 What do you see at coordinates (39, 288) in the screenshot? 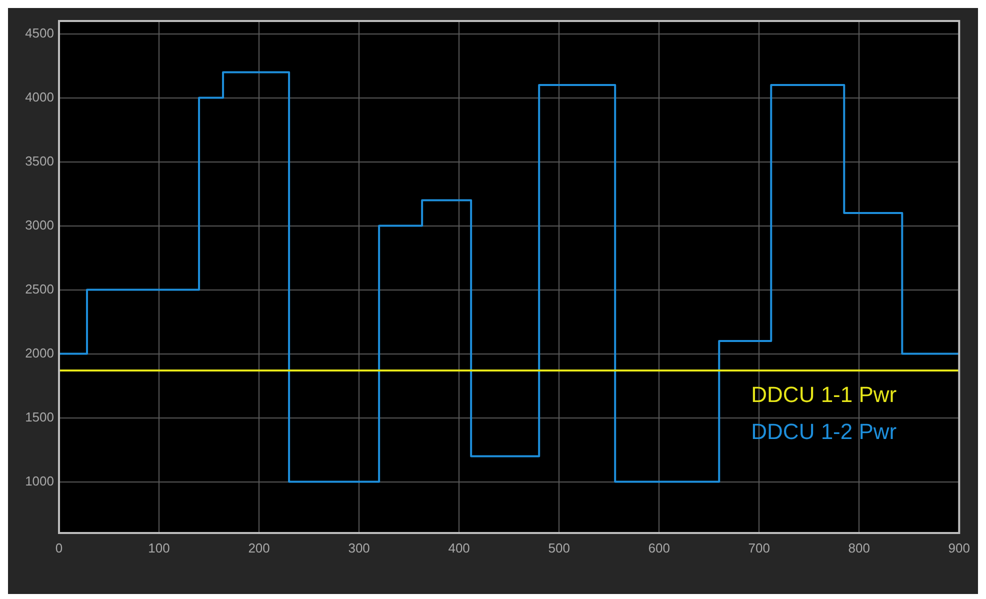
I see `y-tick-label: 2500` at bounding box center [39, 288].